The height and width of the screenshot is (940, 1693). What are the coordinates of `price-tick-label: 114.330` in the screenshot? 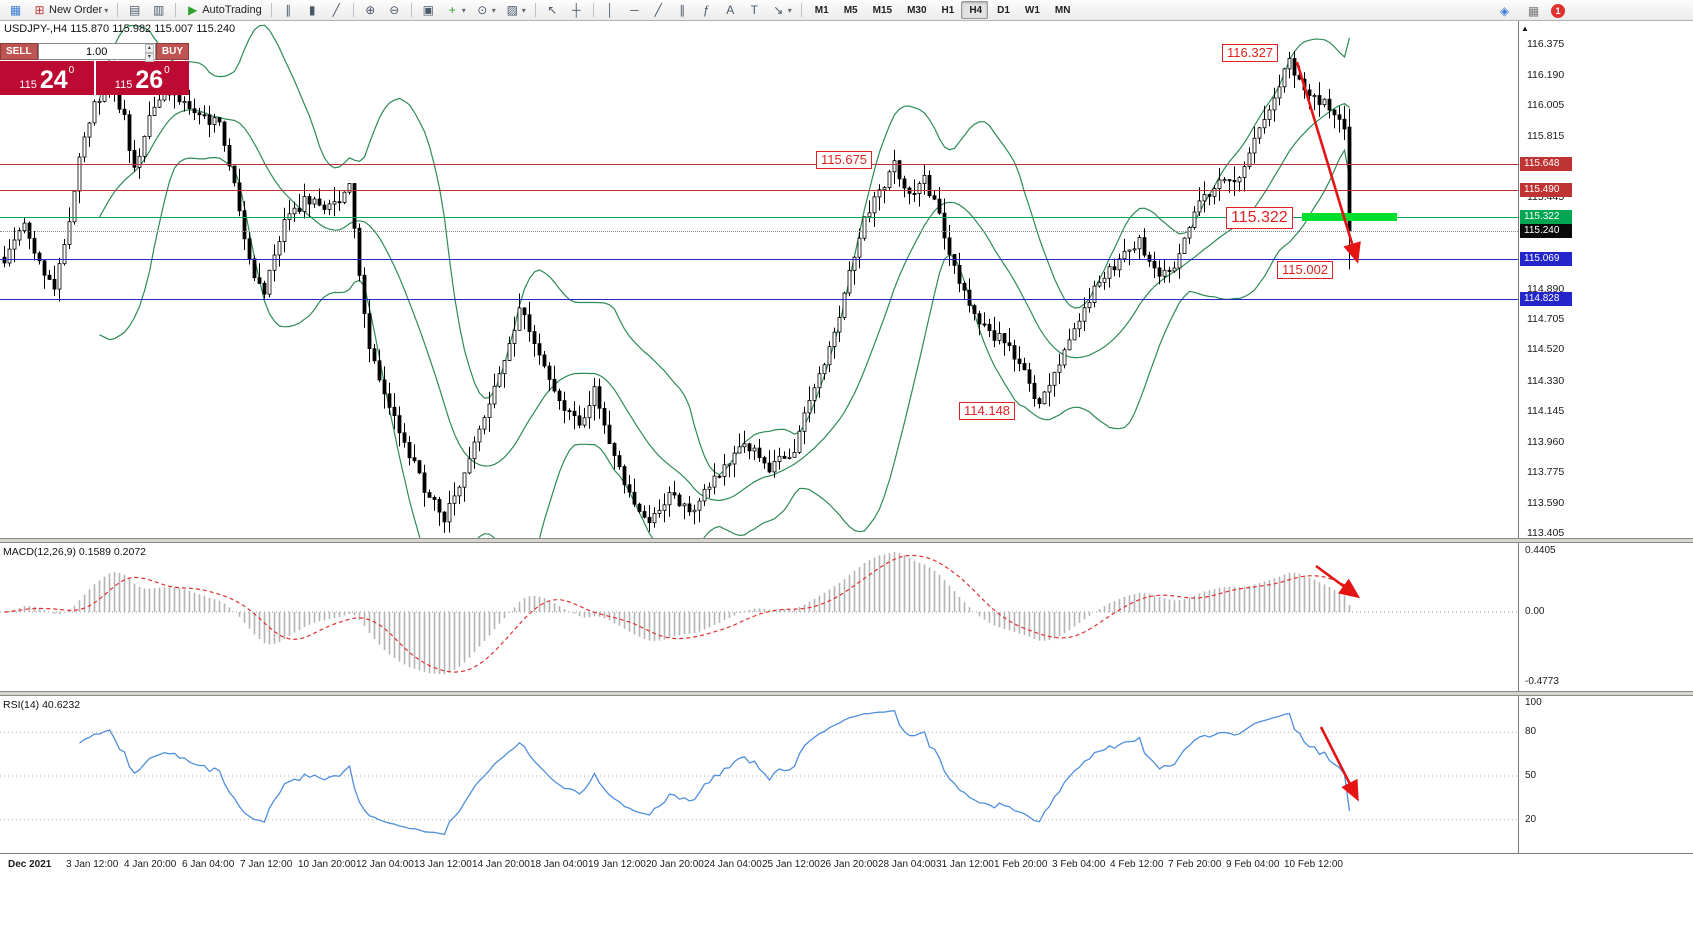 It's located at (1546, 380).